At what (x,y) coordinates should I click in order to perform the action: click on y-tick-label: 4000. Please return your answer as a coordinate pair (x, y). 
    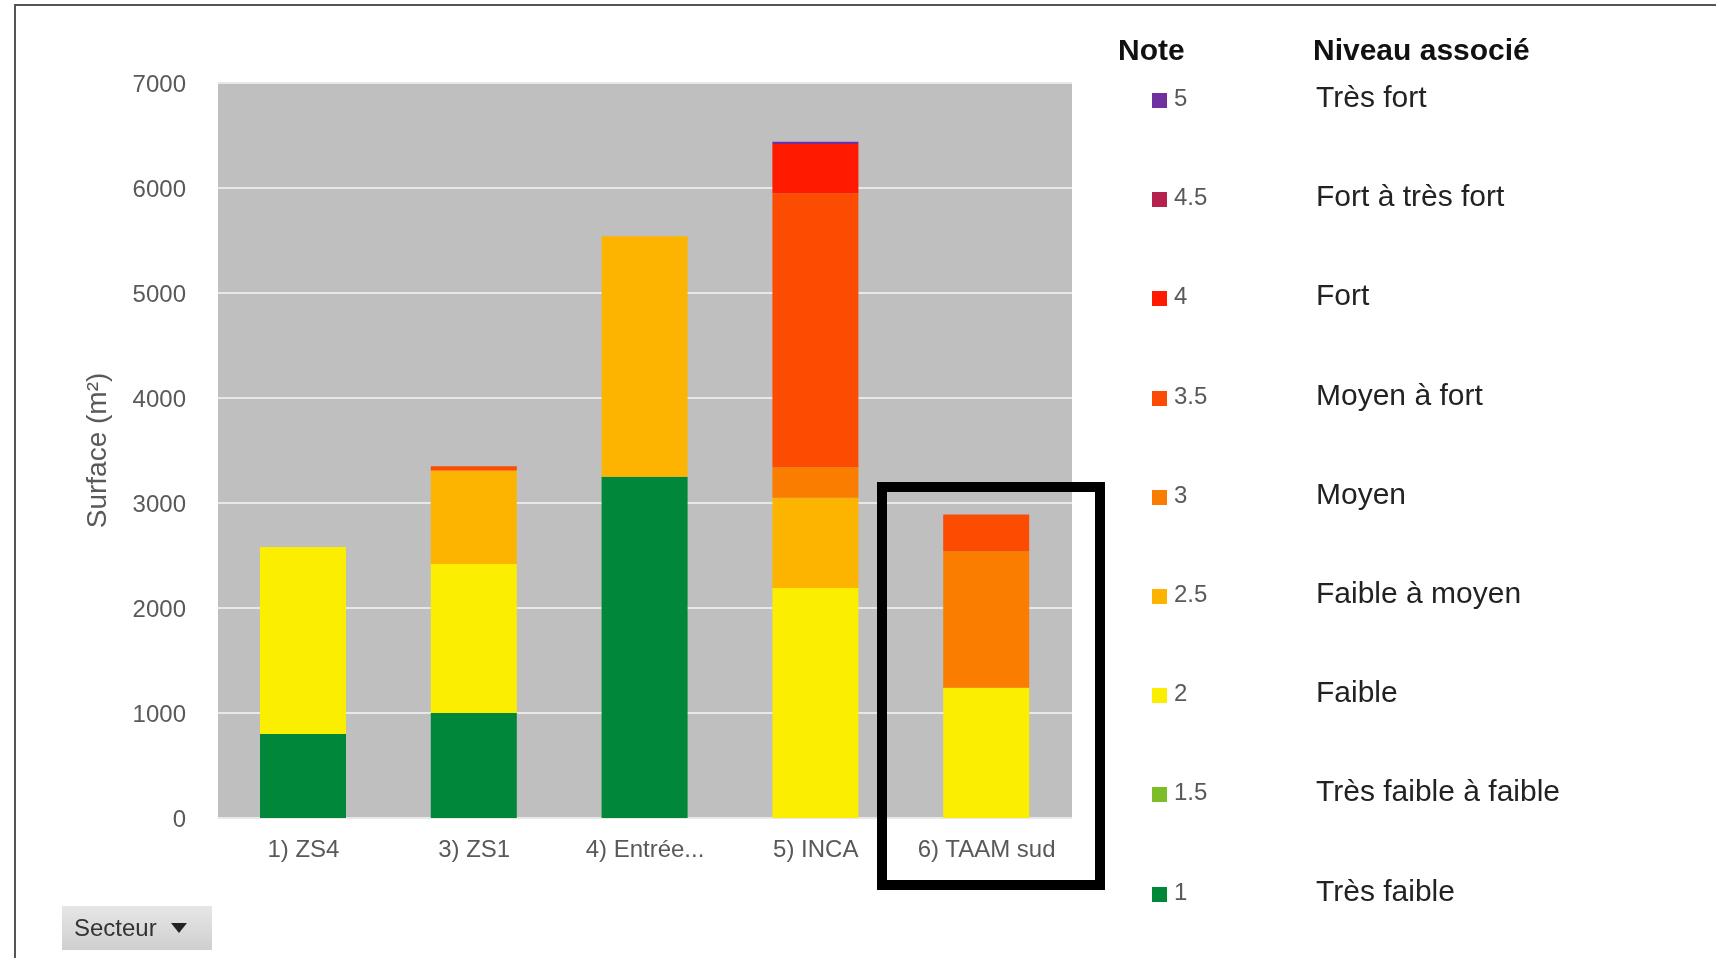
    Looking at the image, I should click on (159, 398).